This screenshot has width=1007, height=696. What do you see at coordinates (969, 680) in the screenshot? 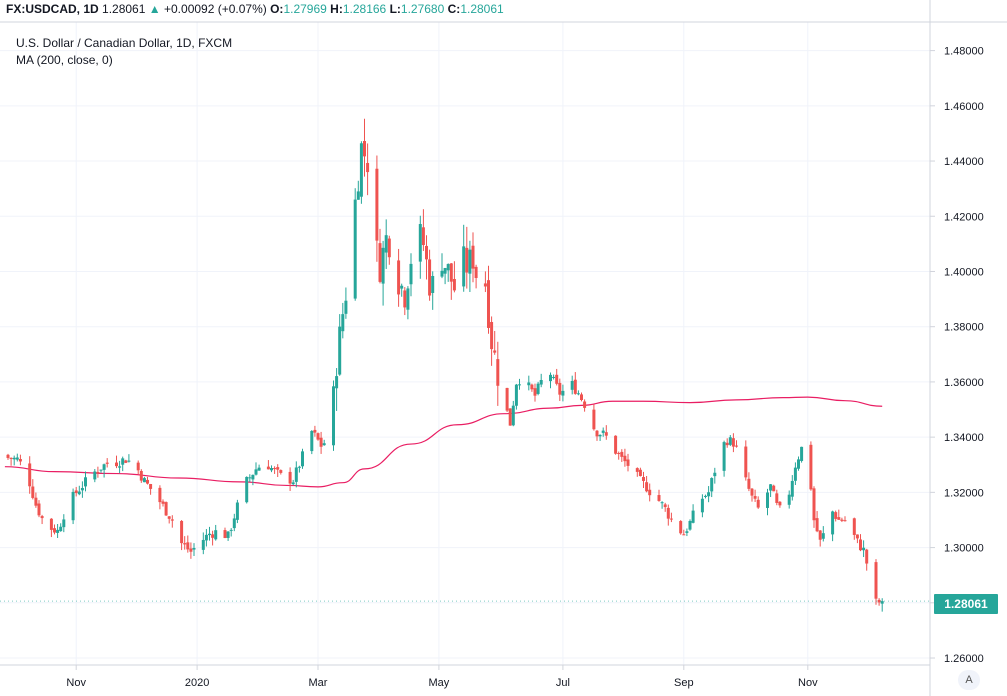
I see `auto-scale-button: A` at bounding box center [969, 680].